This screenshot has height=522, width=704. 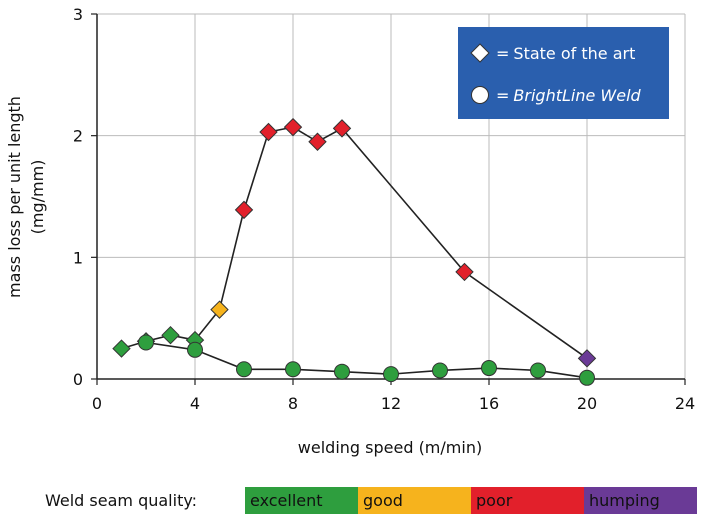 What do you see at coordinates (390, 447) in the screenshot?
I see `x-axis-title: welding speed (m/min)` at bounding box center [390, 447].